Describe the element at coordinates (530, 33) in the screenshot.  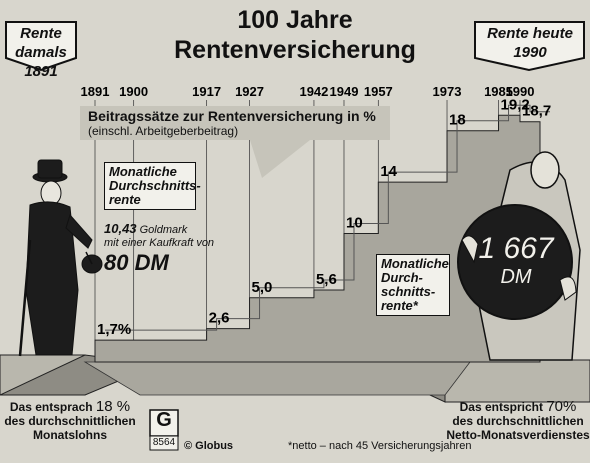
I see `right-flag-label: Rente heute` at that location.